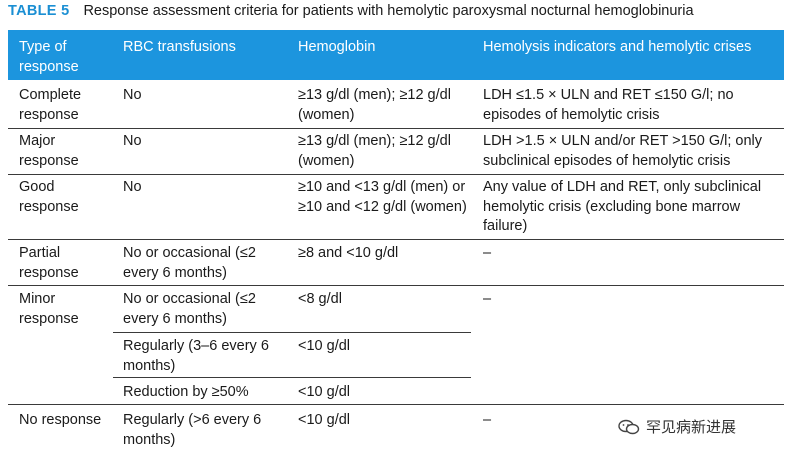 This screenshot has height=461, width=801. I want to click on row-complete-hemoglobin: ≥13 g/dl (men); ≥12 g/dl (women), so click(374, 105).